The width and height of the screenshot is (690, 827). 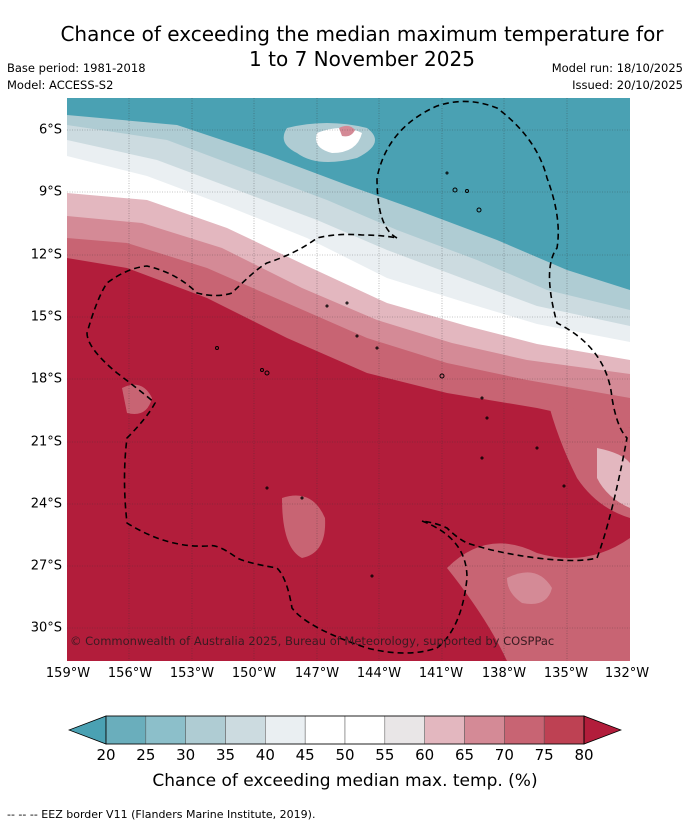 What do you see at coordinates (504, 755) in the screenshot?
I see `colorbar-tick-label: 70` at bounding box center [504, 755].